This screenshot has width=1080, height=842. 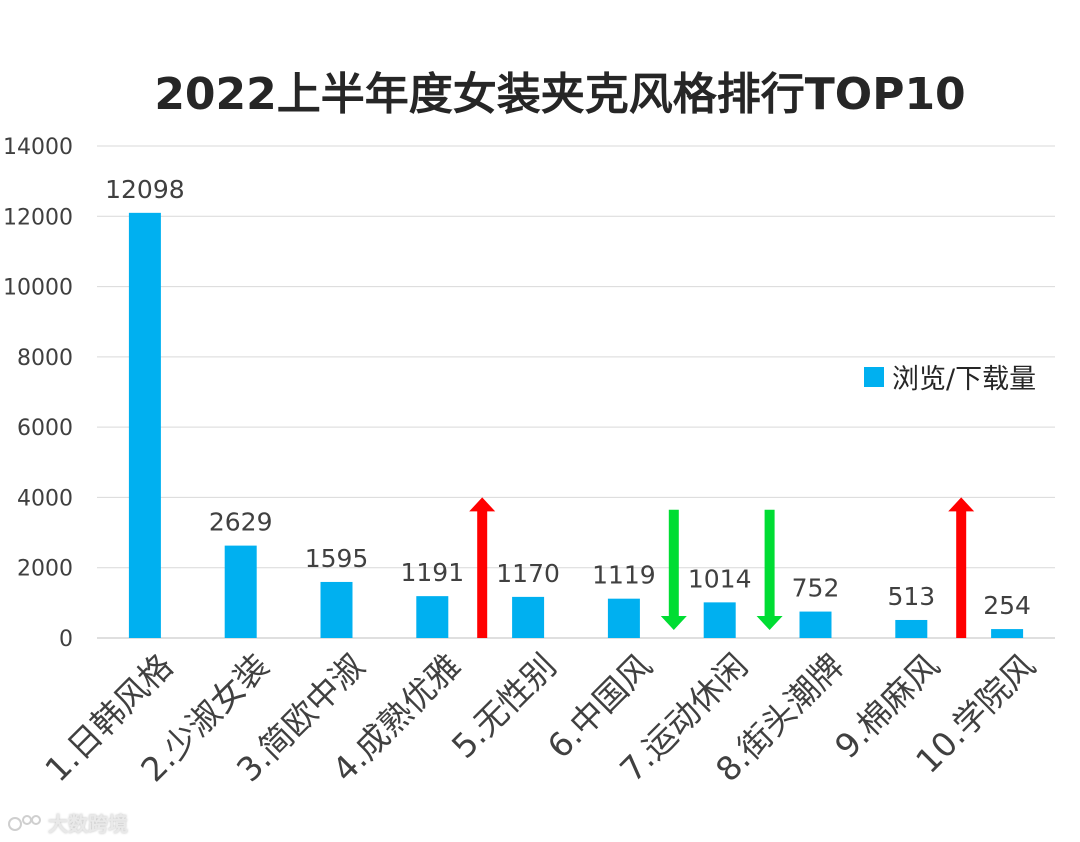 What do you see at coordinates (38, 217) in the screenshot?
I see `y-tick-label: 12000` at bounding box center [38, 217].